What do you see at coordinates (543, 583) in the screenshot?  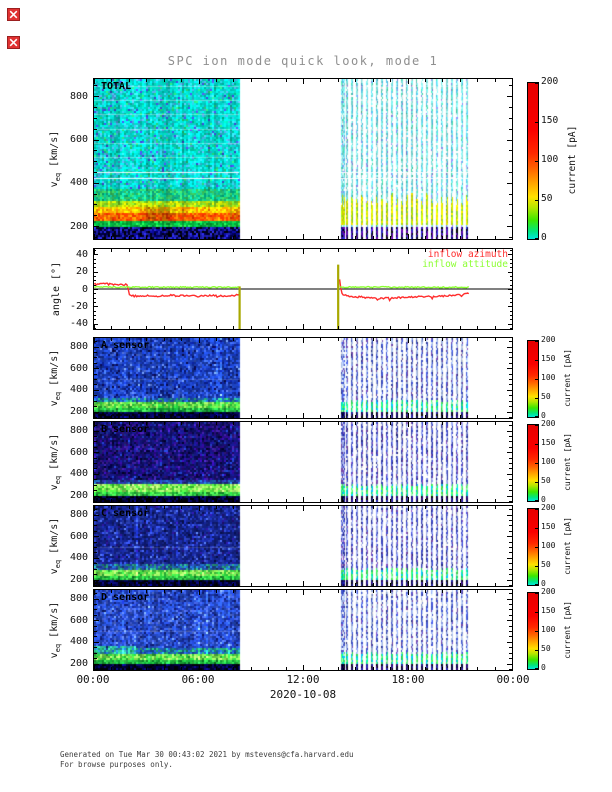 I see `colorbar-tick-label: 0` at bounding box center [543, 583].